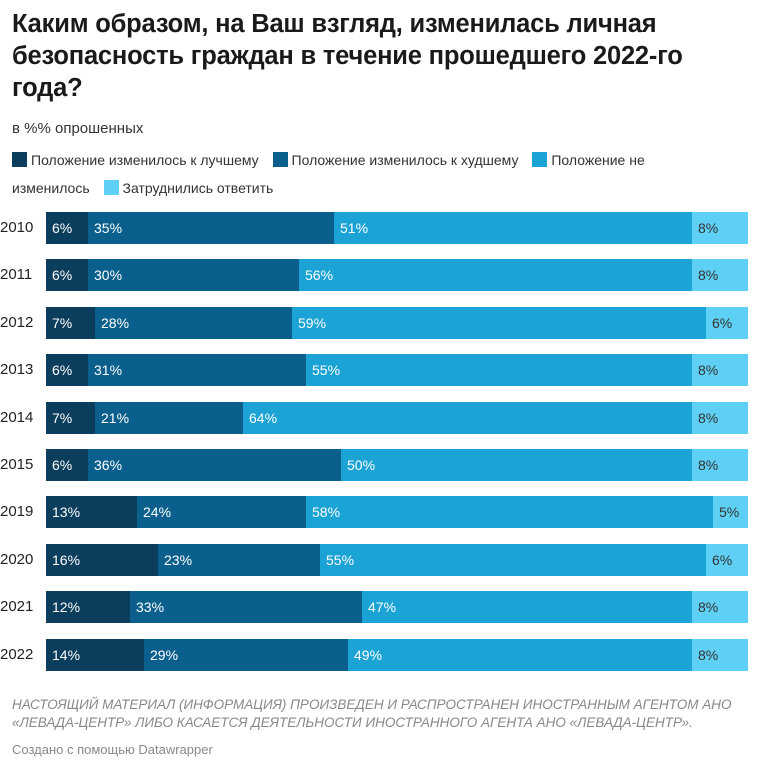  What do you see at coordinates (405, 160) in the screenshot?
I see `legend-label-2: Положение изменилось к худшему` at bounding box center [405, 160].